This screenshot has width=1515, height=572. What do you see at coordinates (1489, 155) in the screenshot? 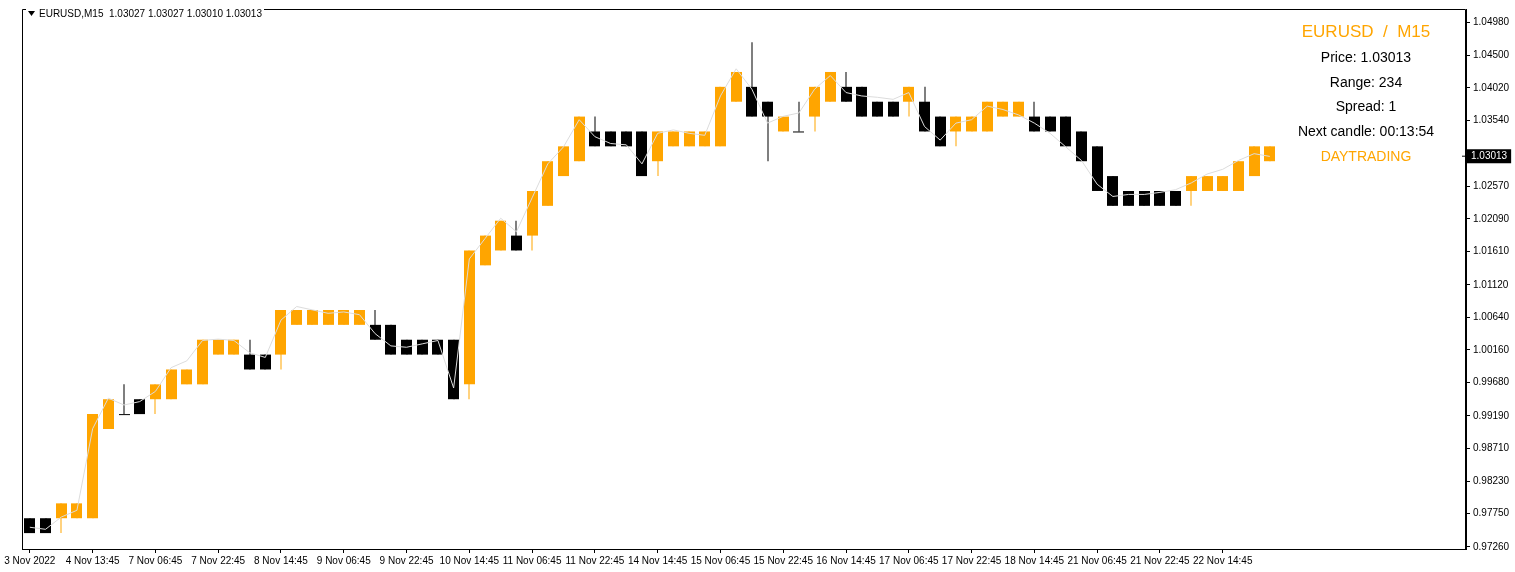
I see `ref-line-label: 1.03013` at bounding box center [1489, 155].